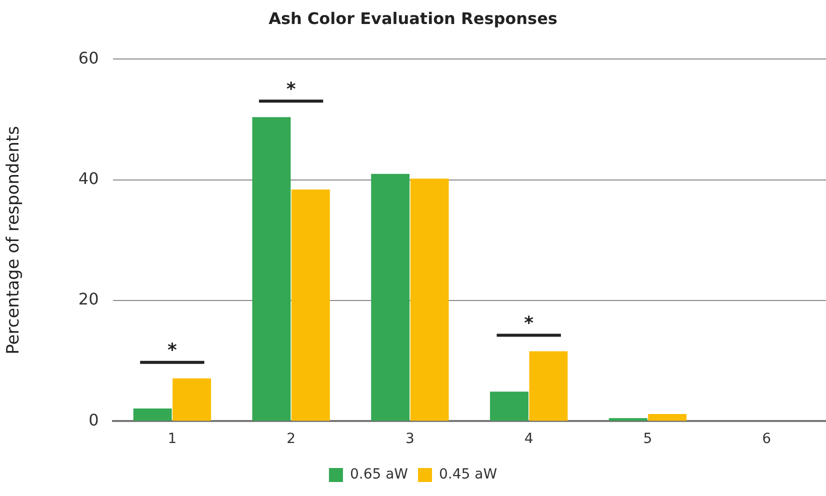  I want to click on y-tick-label: 20, so click(88, 299).